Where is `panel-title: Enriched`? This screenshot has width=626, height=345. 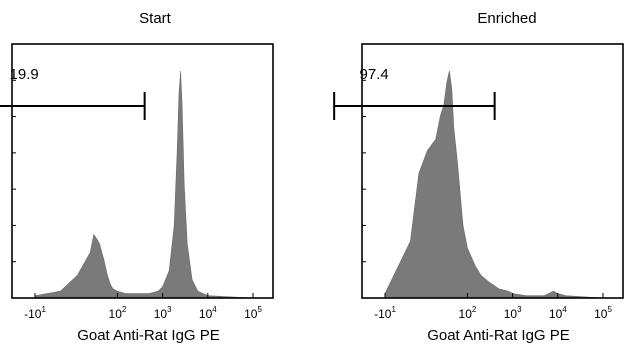 panel-title: Enriched is located at coordinates (506, 18).